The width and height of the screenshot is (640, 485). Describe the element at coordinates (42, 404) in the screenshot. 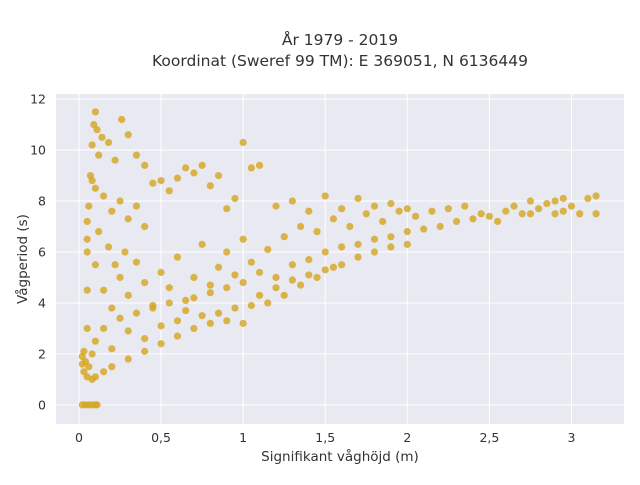

I see `y-tick-label: 0` at that location.